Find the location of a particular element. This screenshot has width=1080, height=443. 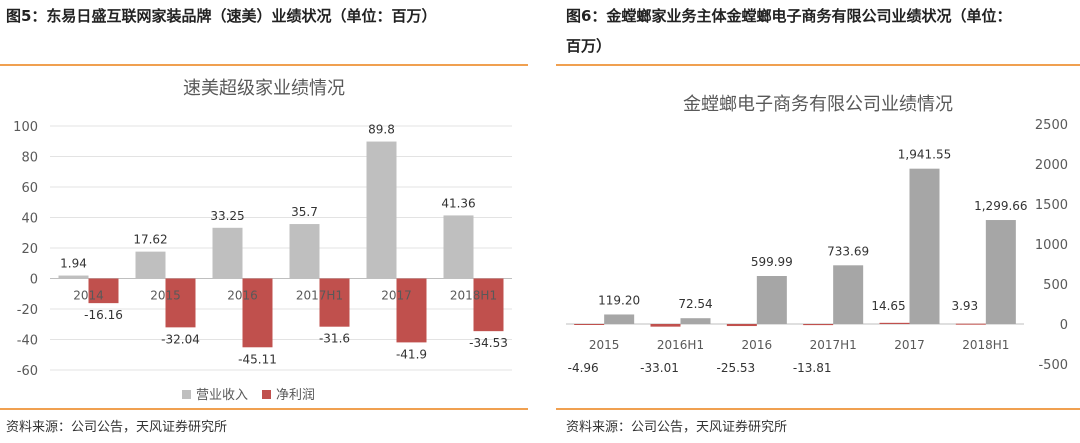

left-net-profit-data-label: -31.6 is located at coordinates (334, 339).